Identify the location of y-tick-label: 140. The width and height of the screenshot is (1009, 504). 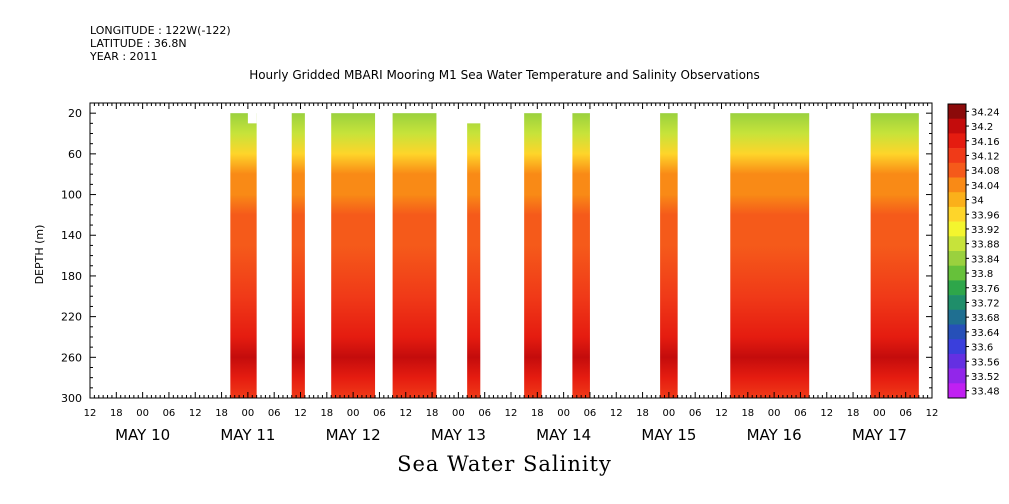
(71, 235).